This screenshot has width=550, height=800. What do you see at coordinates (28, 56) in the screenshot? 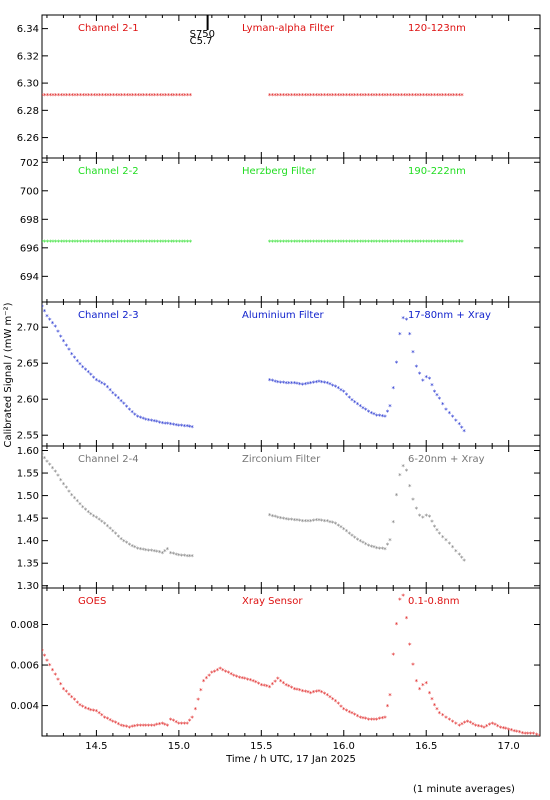
I see `y-tick-label: 6.32` at bounding box center [28, 56].